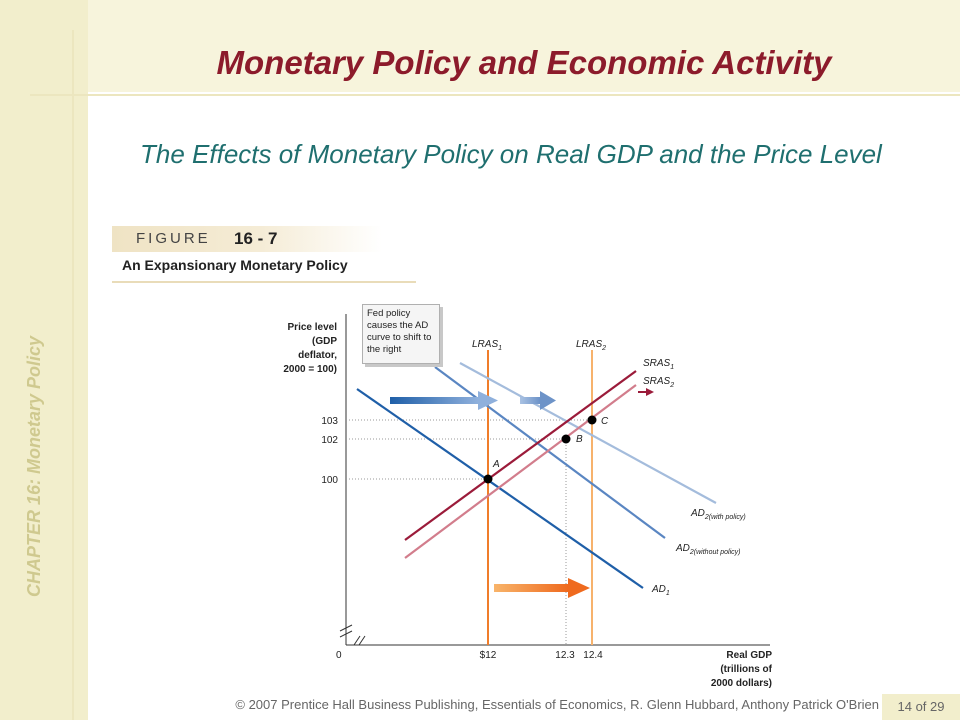 This screenshot has width=960, height=720. Describe the element at coordinates (566, 439) in the screenshot. I see `point-b-marker` at that location.